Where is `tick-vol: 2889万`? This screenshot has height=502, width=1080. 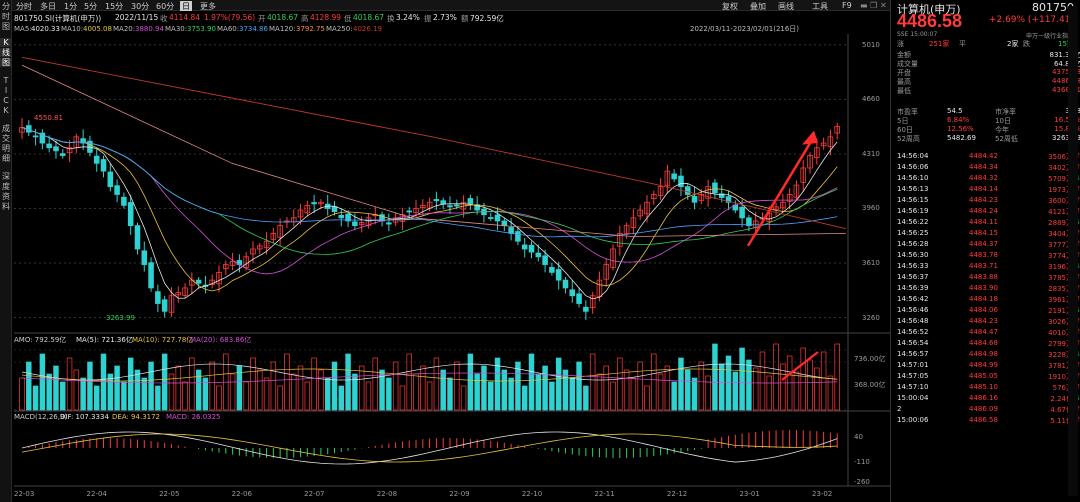
tick-vol: 2889万 is located at coordinates (1060, 223).